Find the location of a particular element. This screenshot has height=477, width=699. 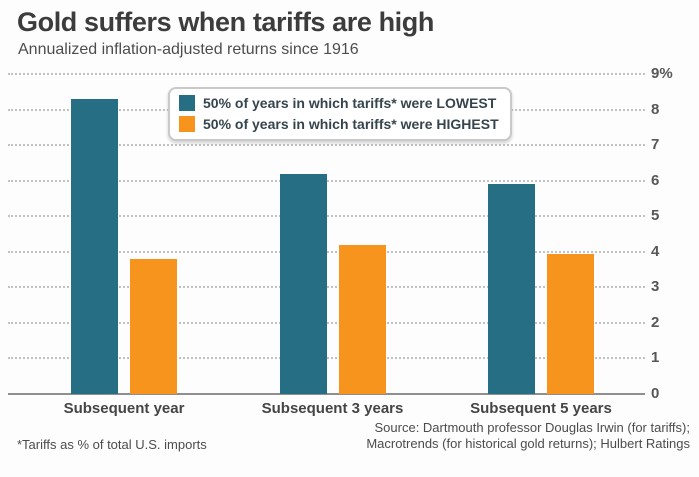

page-title: Gold suffers when tariffs are high is located at coordinates (225, 22).